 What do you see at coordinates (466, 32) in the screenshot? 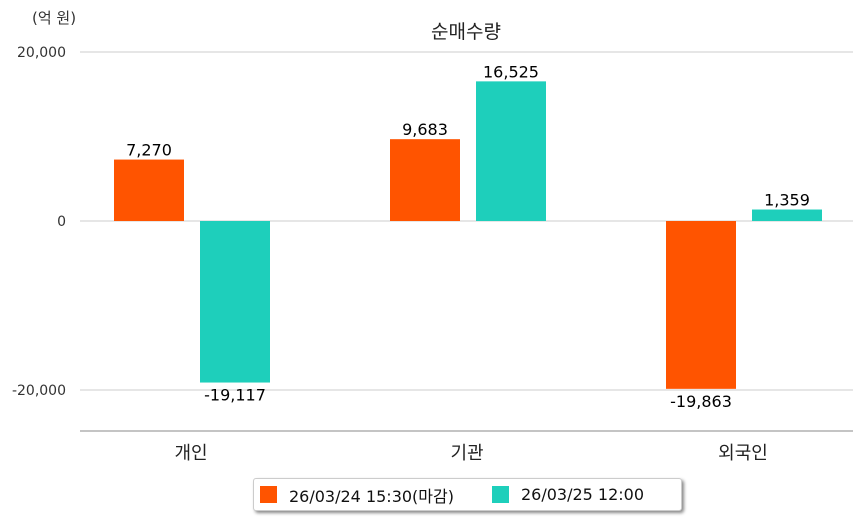
I see `chart-title: 순매수량` at bounding box center [466, 32].